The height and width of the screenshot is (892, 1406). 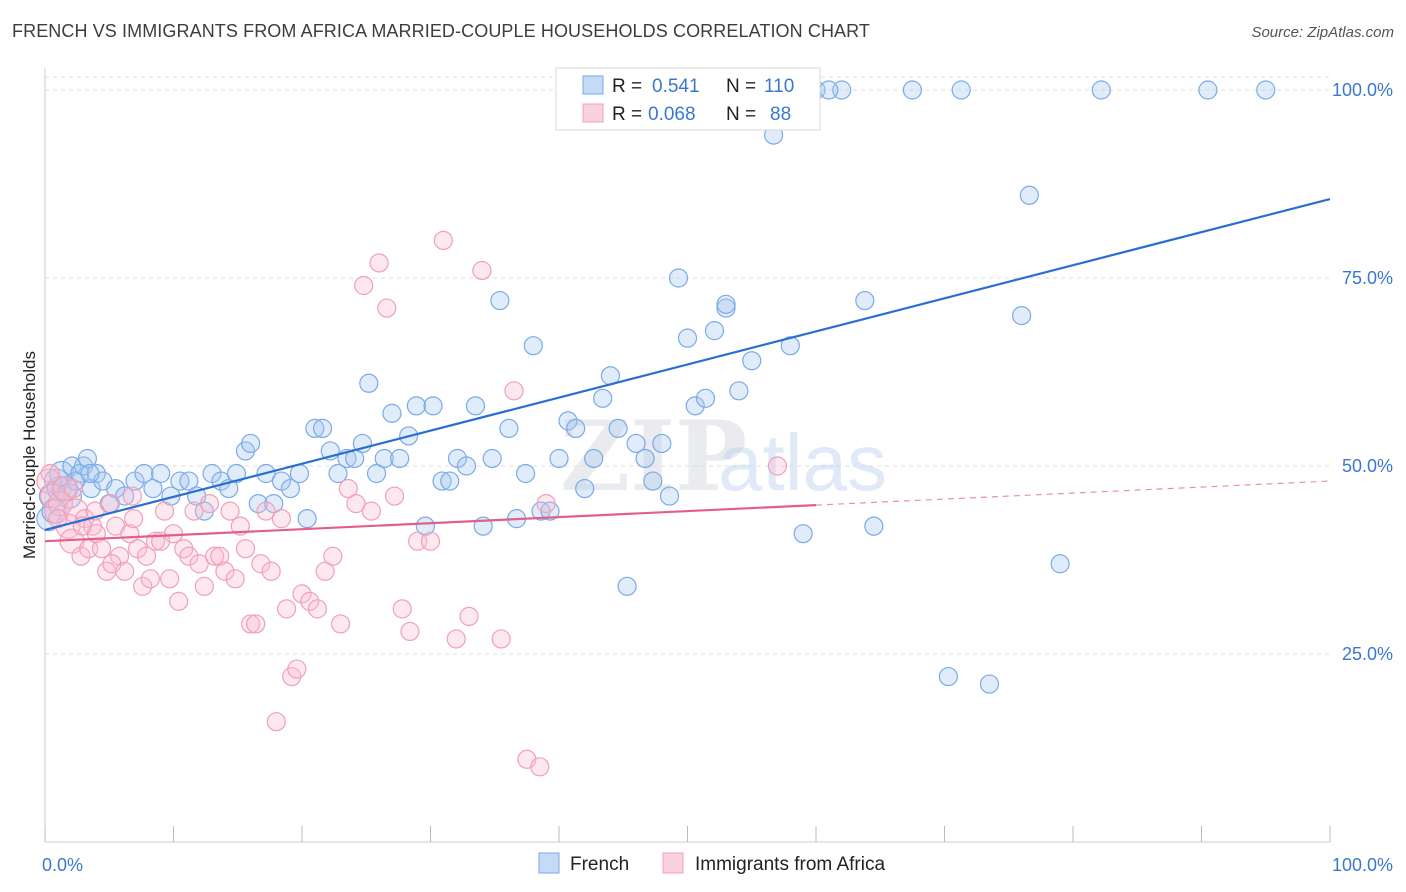 I want to click on watermark-atlas: atlas, so click(x=802, y=462).